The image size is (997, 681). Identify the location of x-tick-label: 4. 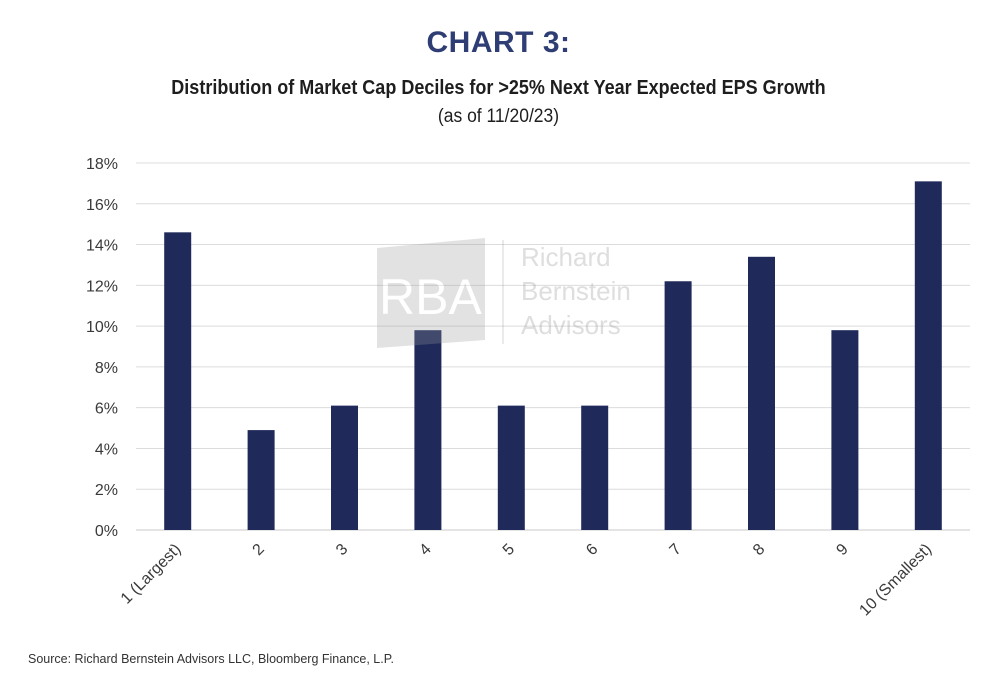
(425, 550).